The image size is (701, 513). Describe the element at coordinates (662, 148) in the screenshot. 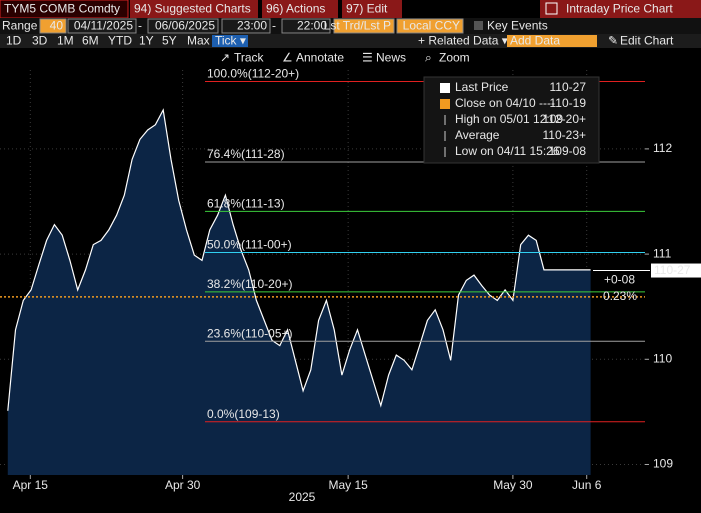

I see `y-tick-label: 112` at that location.